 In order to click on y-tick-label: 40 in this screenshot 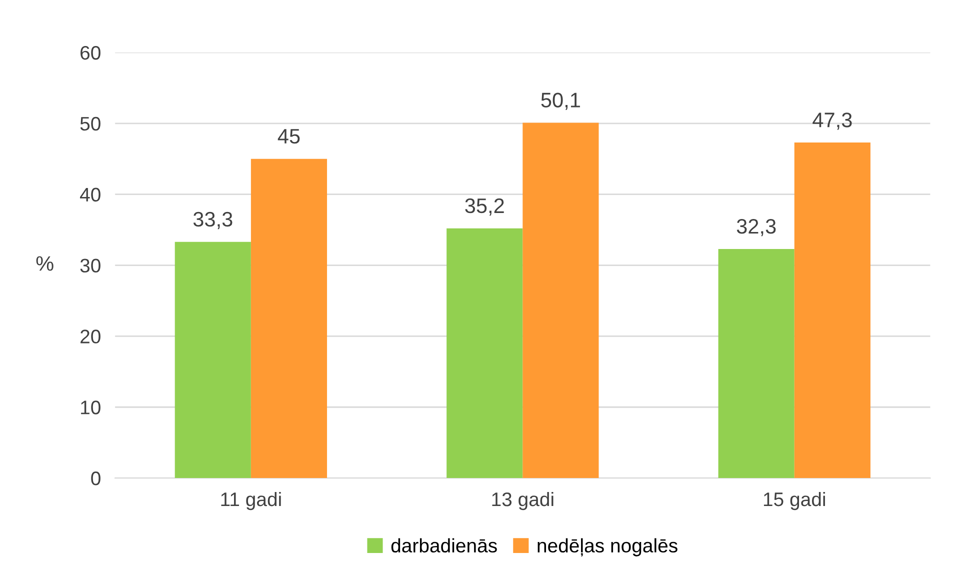, I will do `click(90, 195)`.